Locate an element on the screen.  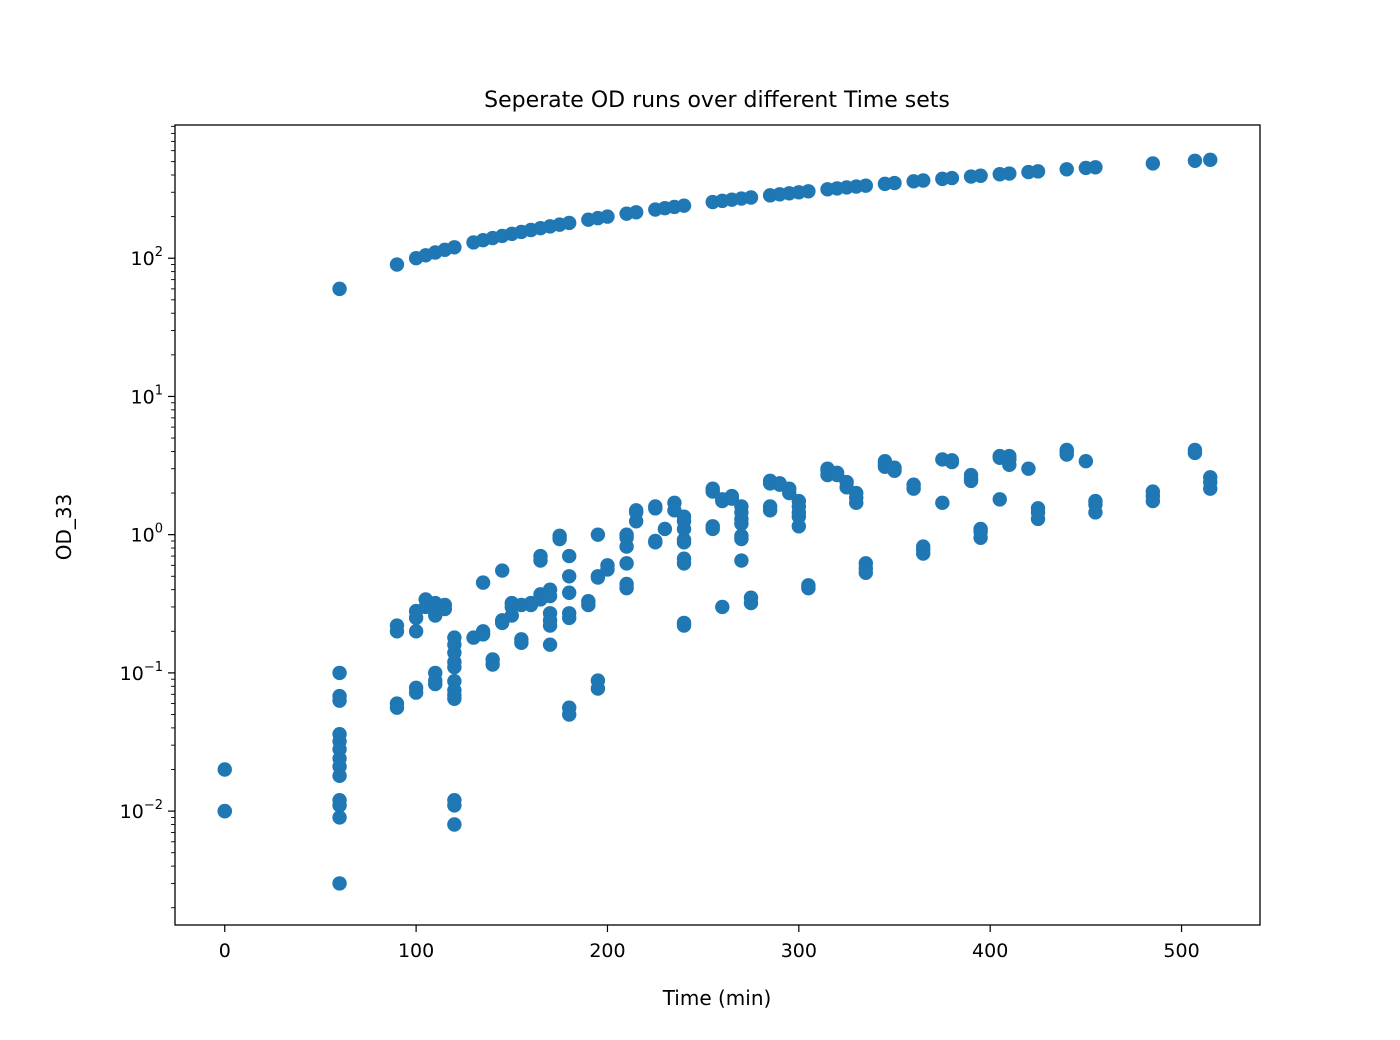
x-axis-label: Time (min) is located at coordinates (717, 998).